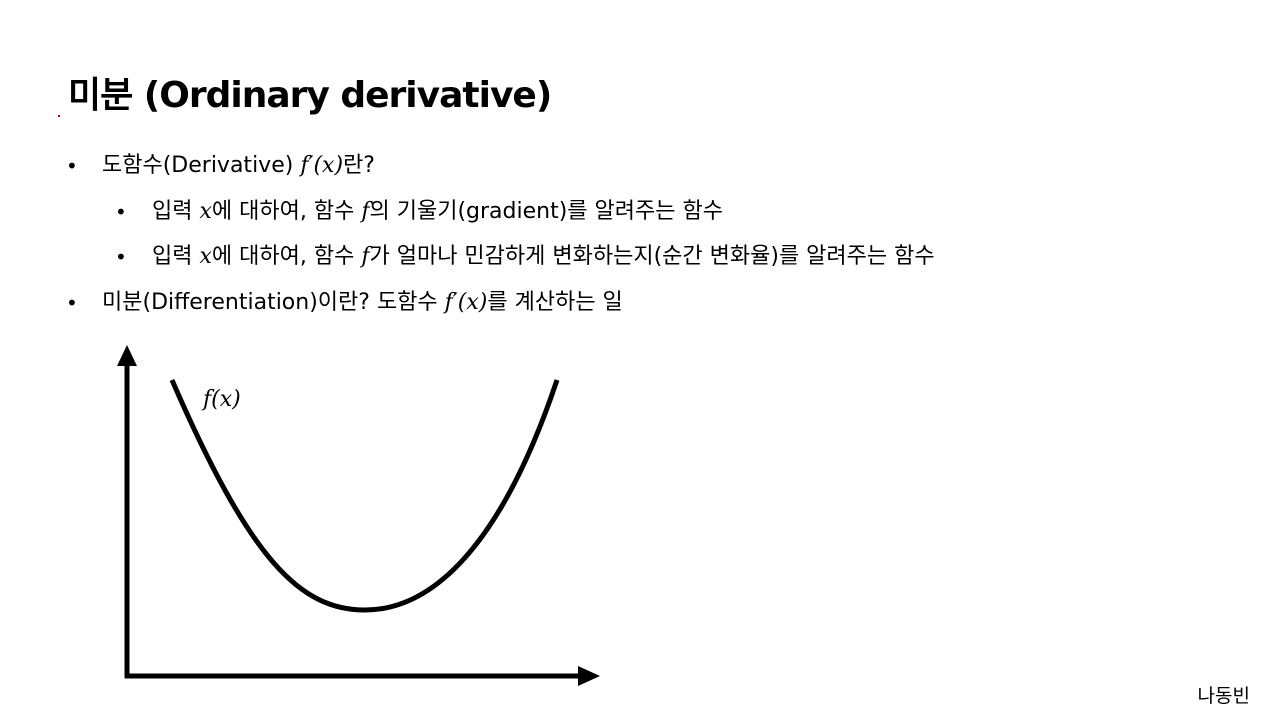 This screenshot has width=1280, height=720. What do you see at coordinates (652, 256) in the screenshot?
I see `bullet-text: 가 얼마나 민감하게 변화하는지(순간 변화율)를 알려주는 함수` at bounding box center [652, 256].